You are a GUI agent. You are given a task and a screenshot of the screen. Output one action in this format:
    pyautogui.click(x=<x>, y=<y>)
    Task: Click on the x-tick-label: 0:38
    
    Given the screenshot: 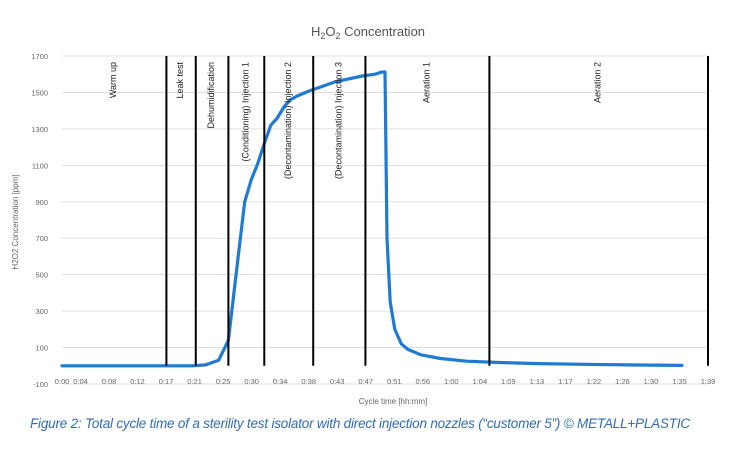 What is the action you would take?
    pyautogui.click(x=308, y=381)
    